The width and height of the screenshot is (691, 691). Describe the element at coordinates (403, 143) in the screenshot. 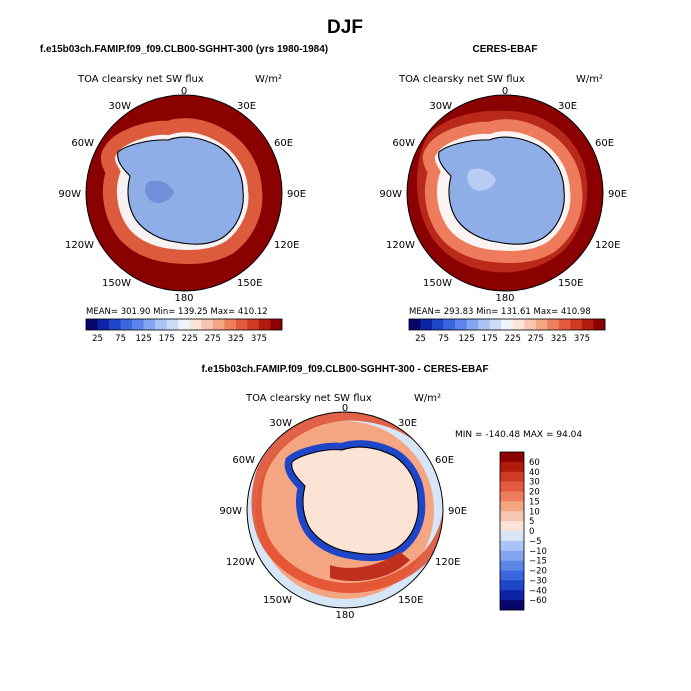

I see `panel2-lon-label: 60W` at that location.